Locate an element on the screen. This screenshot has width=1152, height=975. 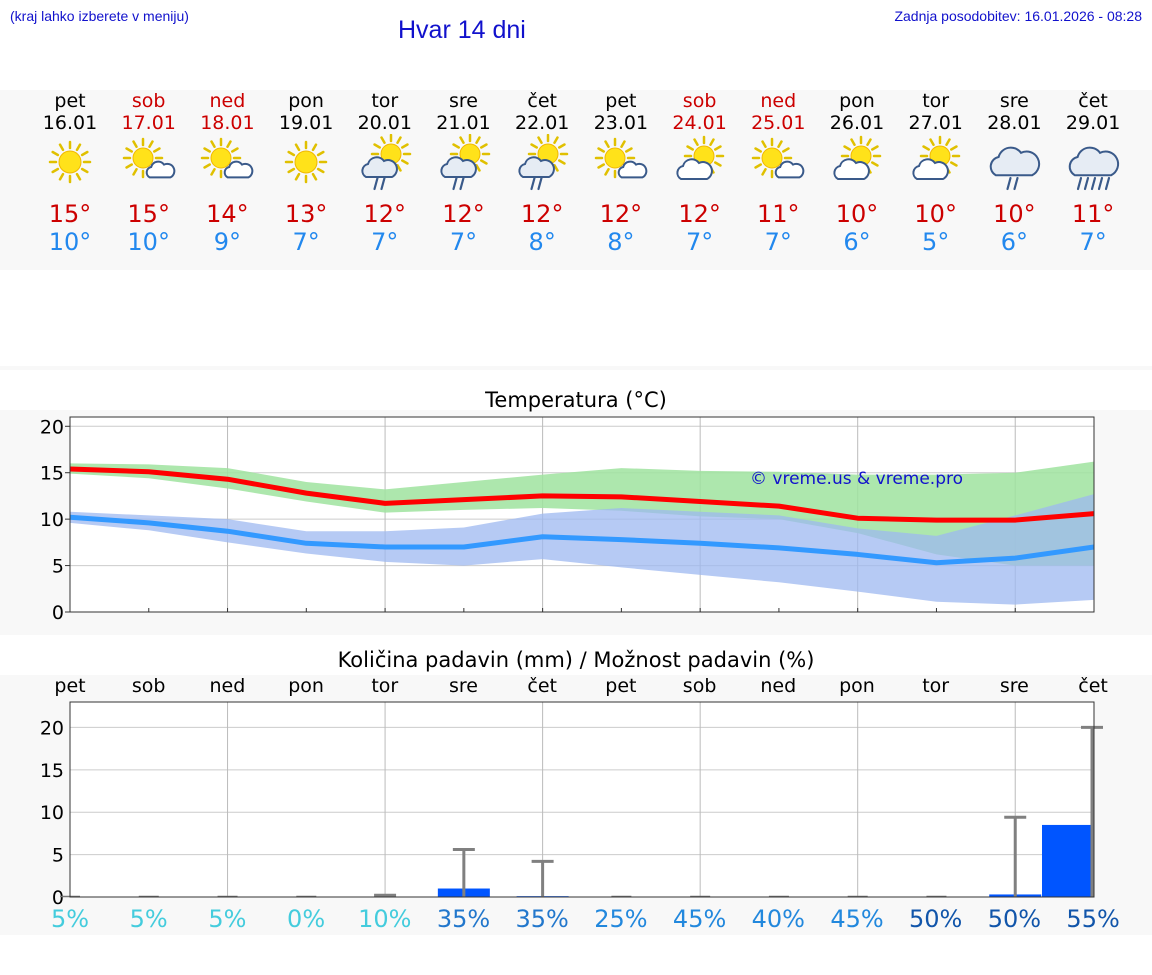
x-tick-label: pet is located at coordinates (70, 686).